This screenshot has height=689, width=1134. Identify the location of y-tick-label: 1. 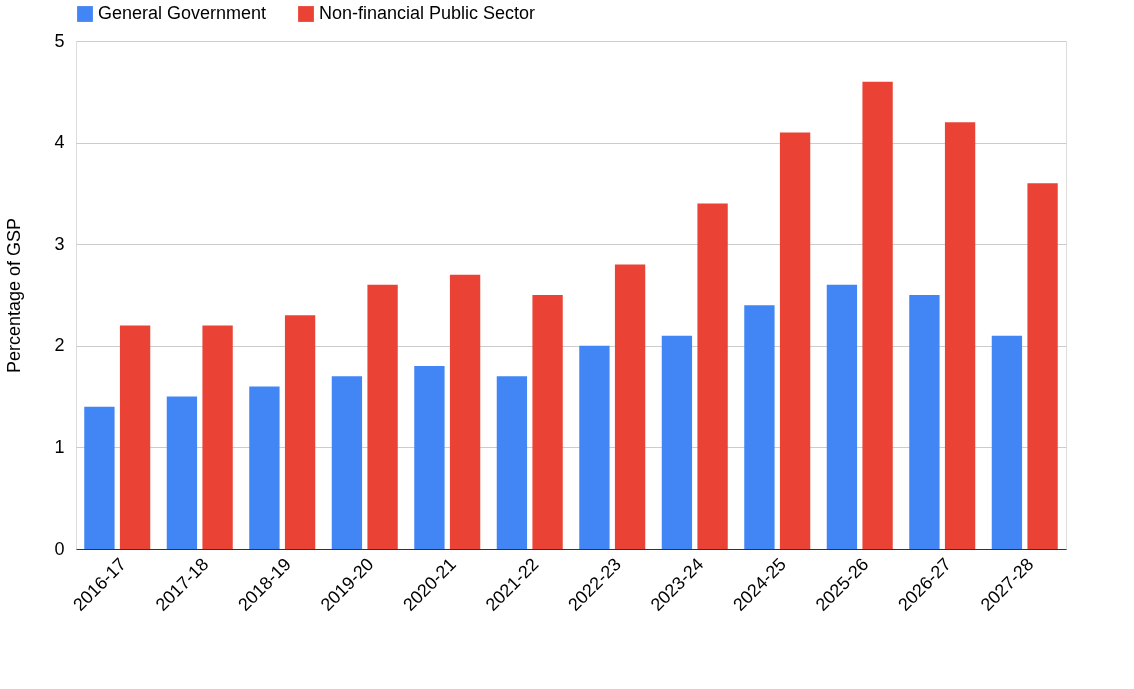
(59, 446).